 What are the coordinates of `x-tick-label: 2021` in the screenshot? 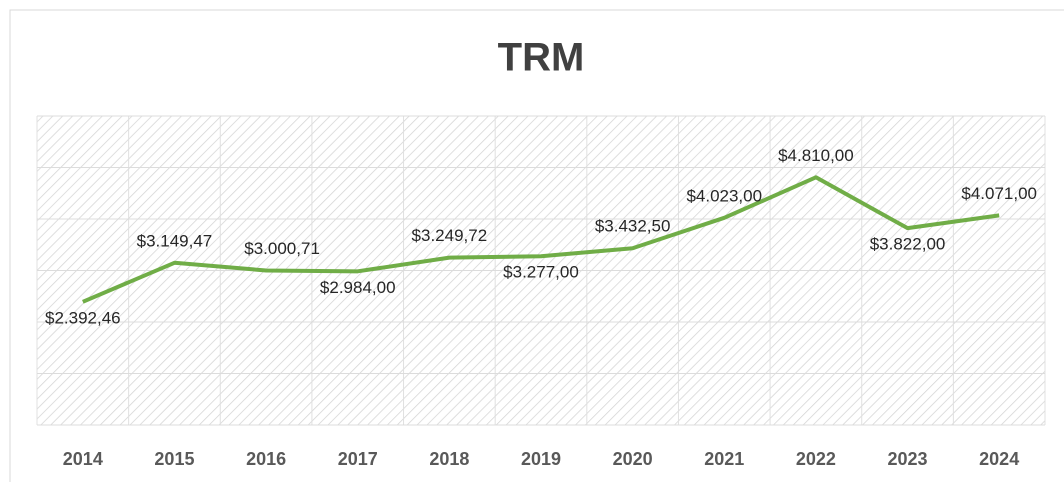 It's located at (724, 459).